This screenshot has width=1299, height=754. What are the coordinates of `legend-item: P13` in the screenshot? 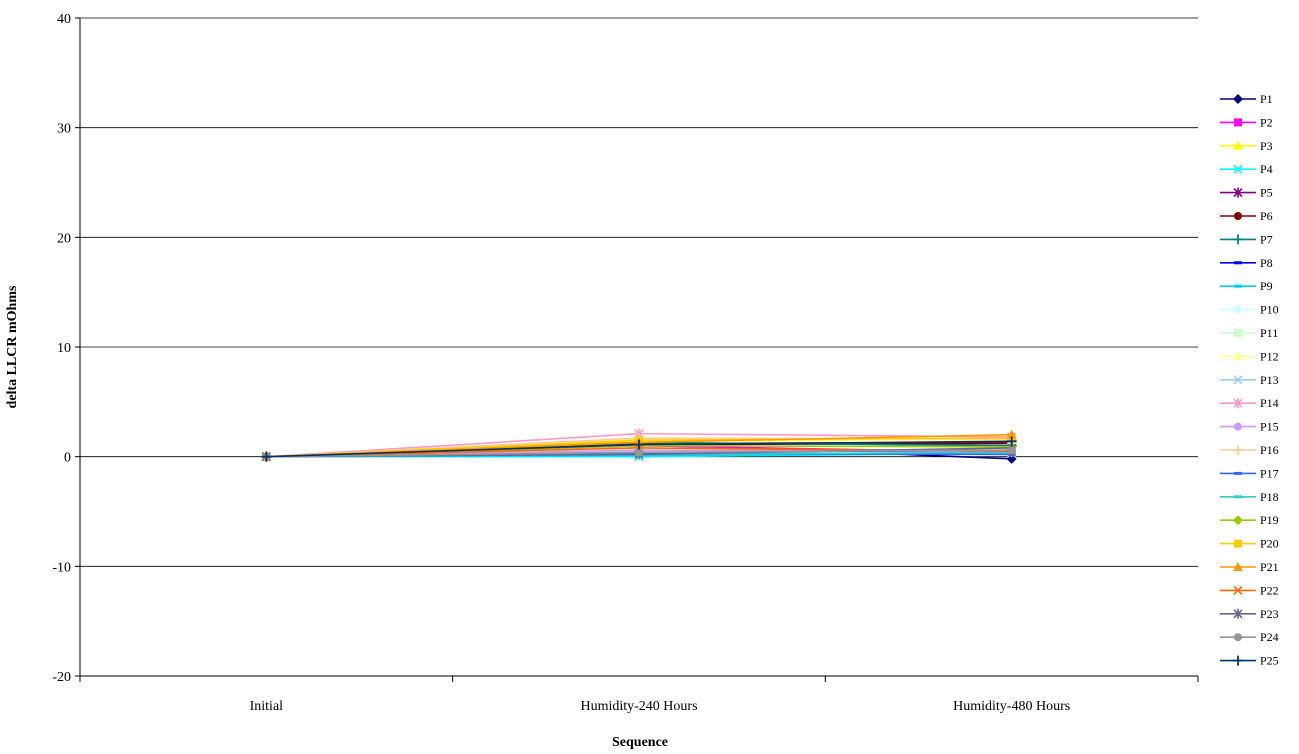 It's located at (1249, 380).